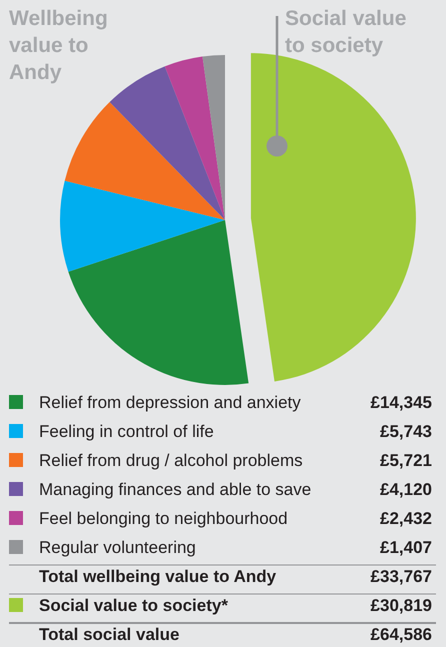 This screenshot has width=446, height=647. Describe the element at coordinates (406, 518) in the screenshot. I see `data-label: £2,432` at that location.